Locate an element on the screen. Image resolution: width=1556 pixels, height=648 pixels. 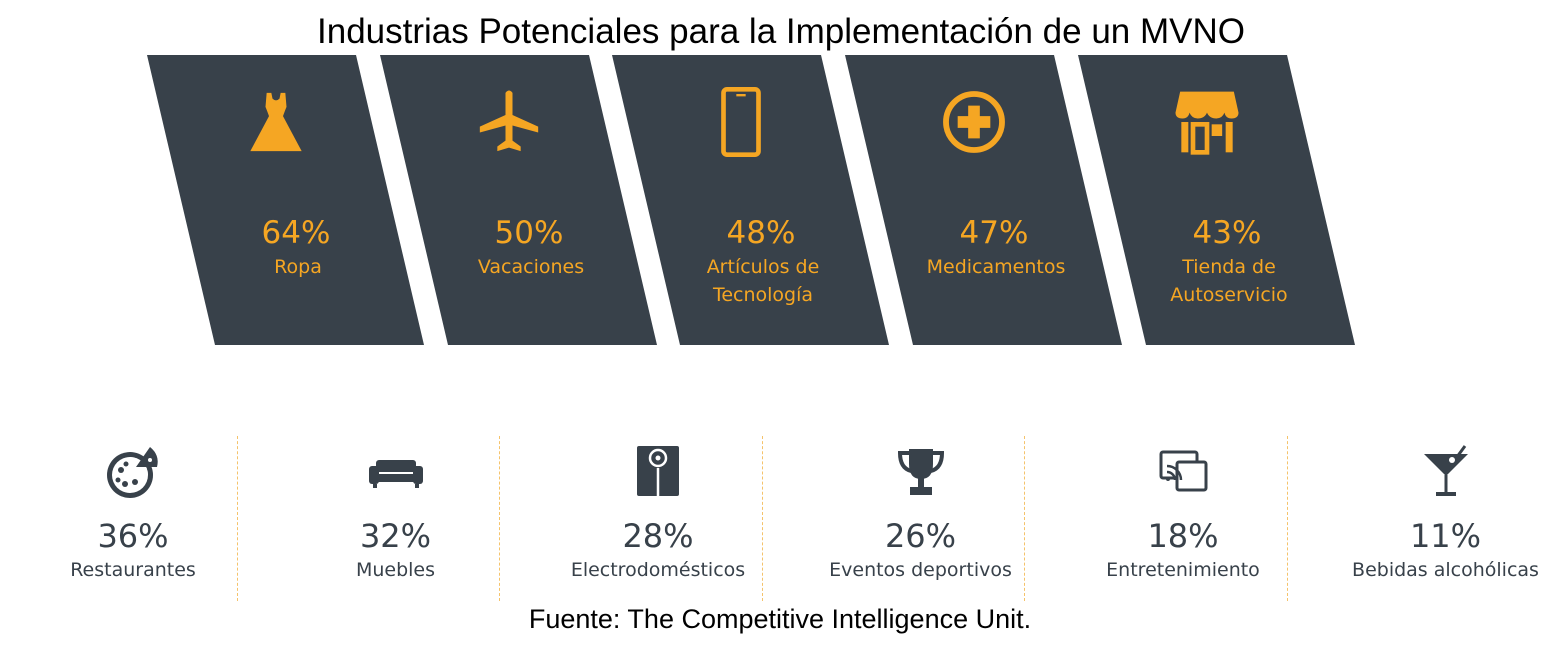
industry-card: 50% Vacaciones is located at coordinates (518, 200).